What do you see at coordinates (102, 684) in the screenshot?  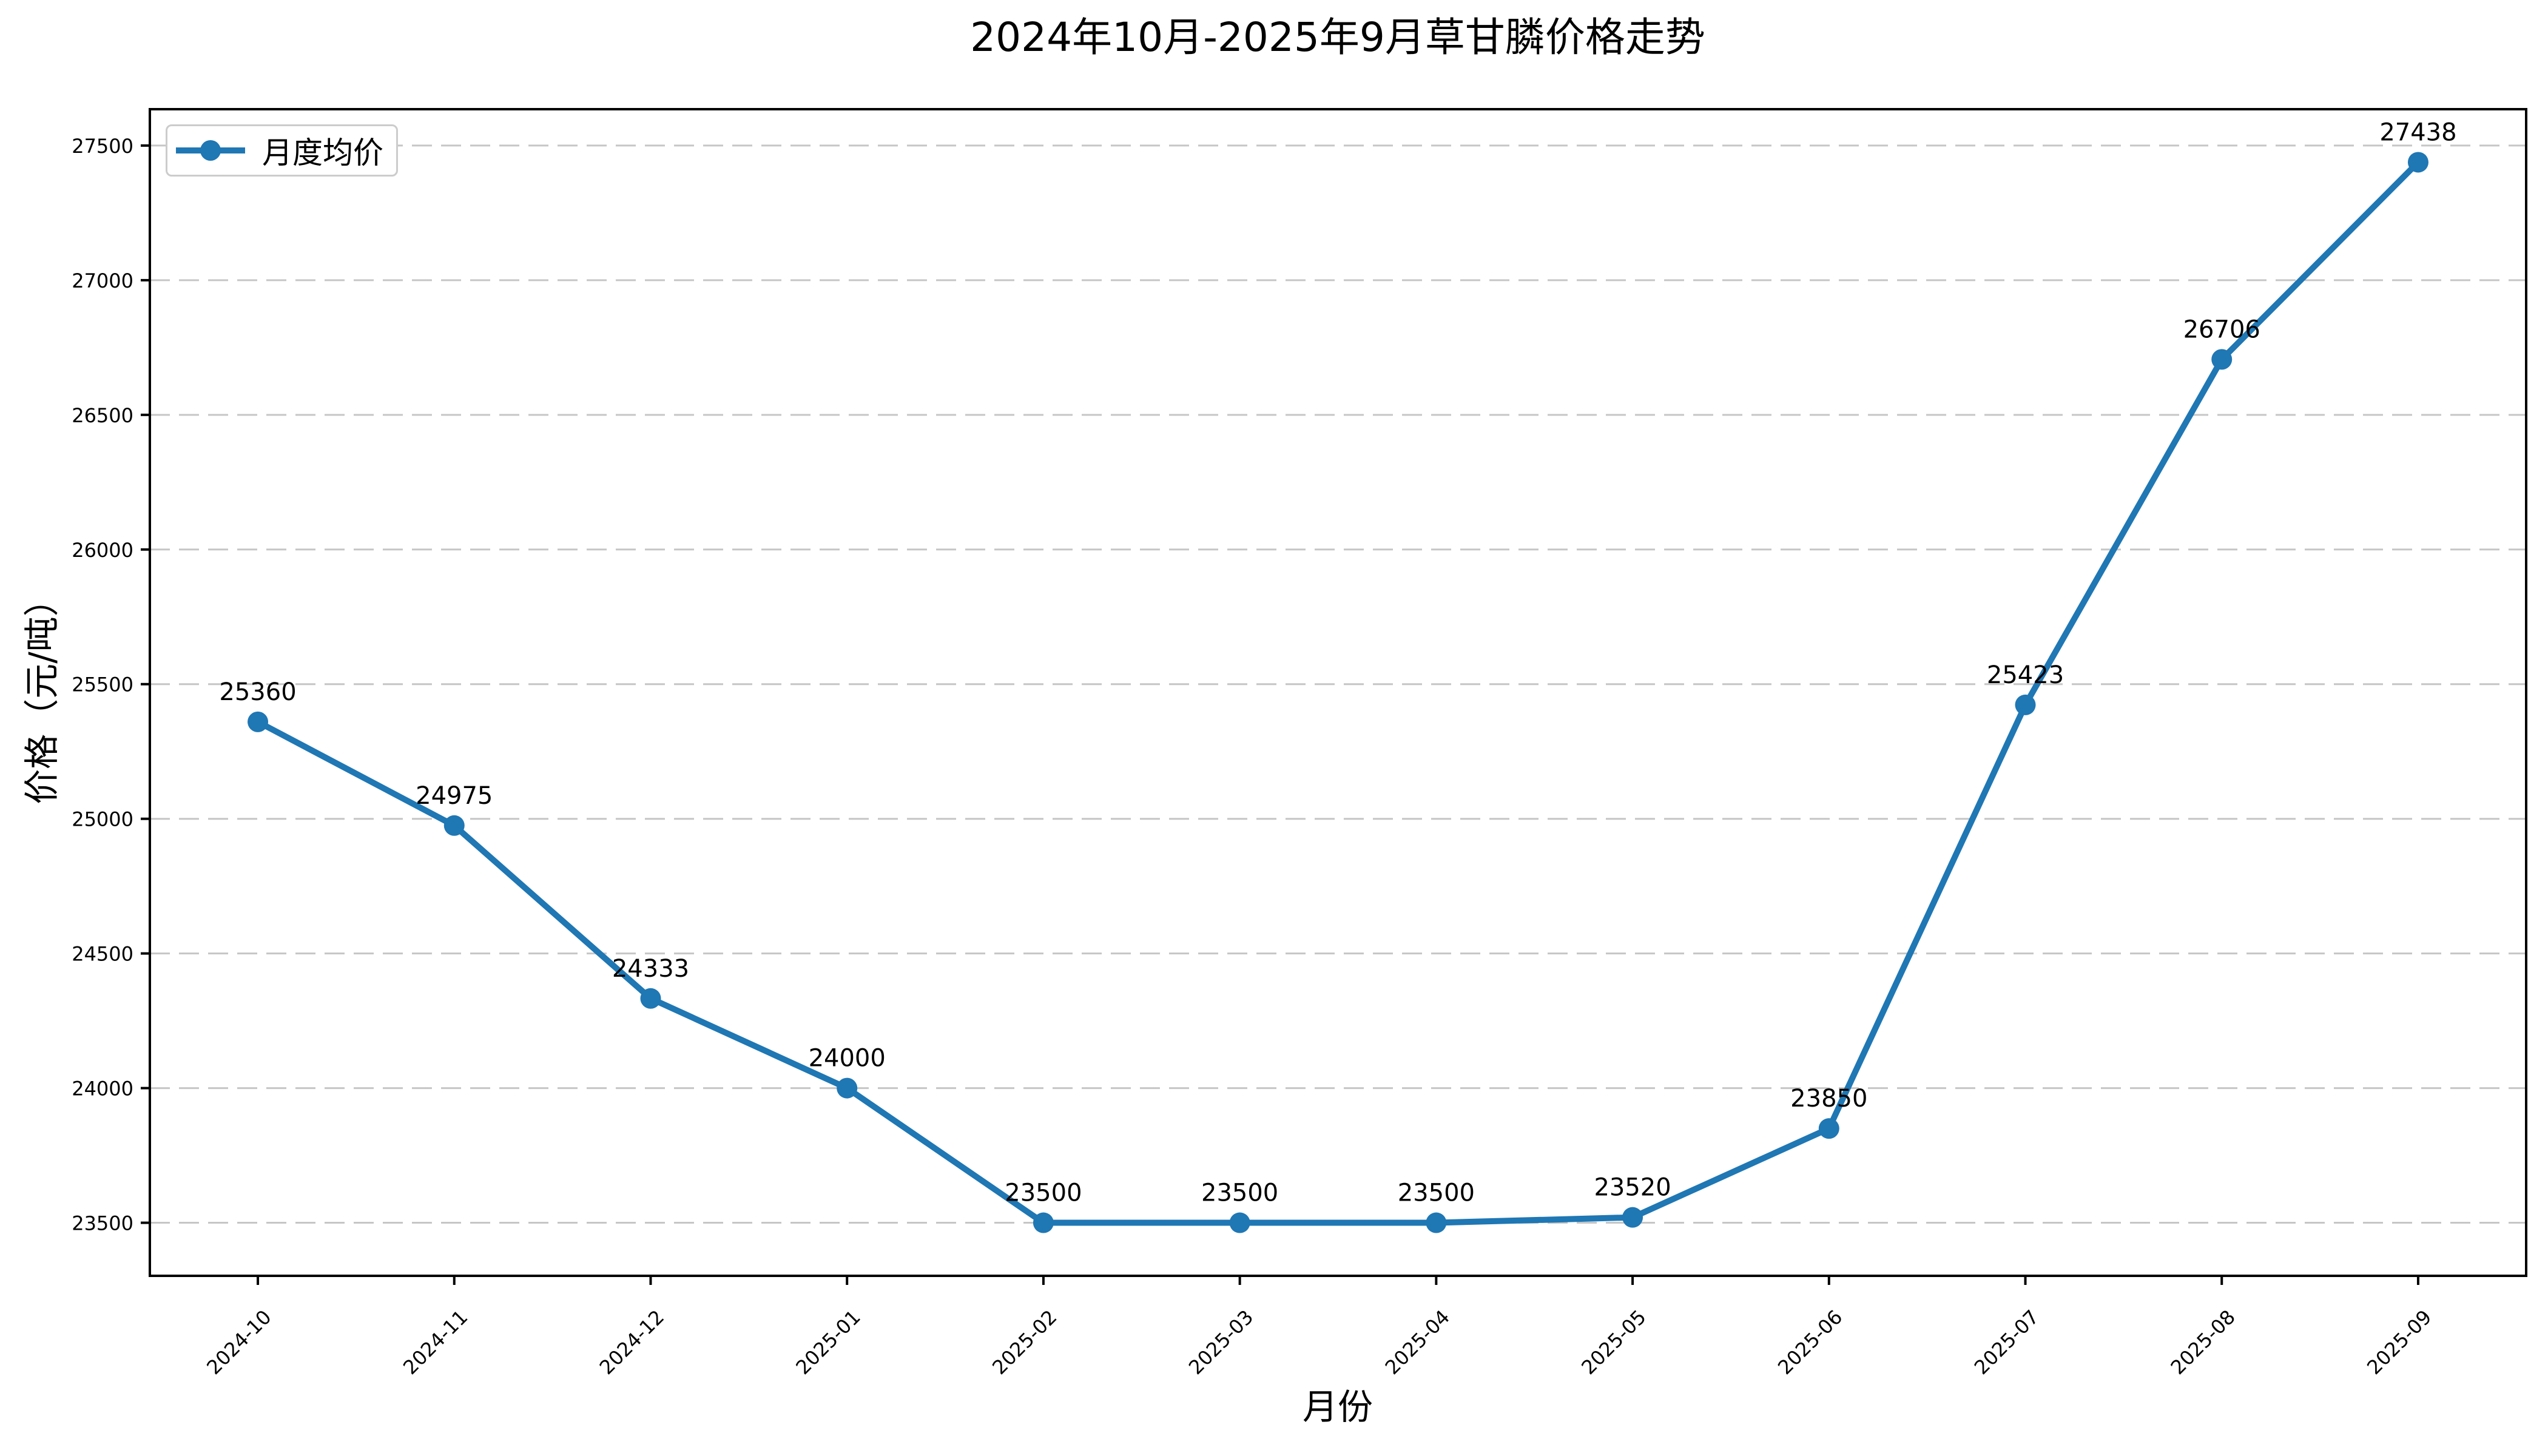 I see `y-tick-label: 25500` at bounding box center [102, 684].